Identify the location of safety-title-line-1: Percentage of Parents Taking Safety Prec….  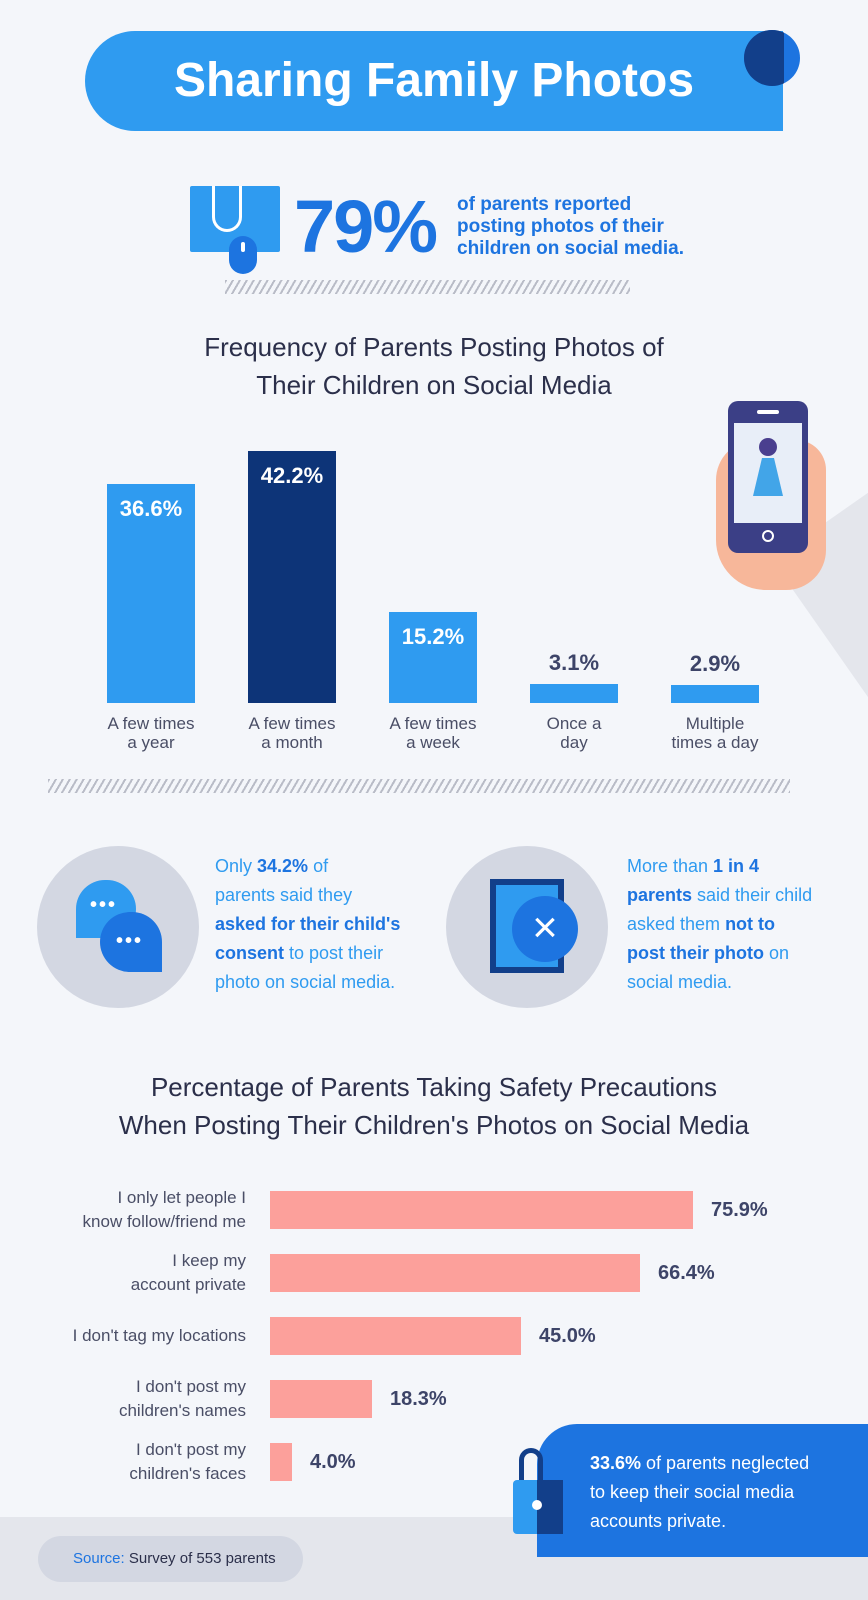
(434, 1087).